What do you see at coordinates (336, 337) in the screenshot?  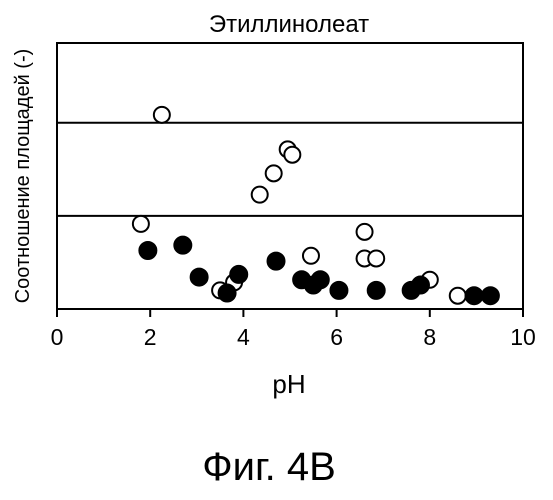 I see `x-tick-label: 6` at bounding box center [336, 337].